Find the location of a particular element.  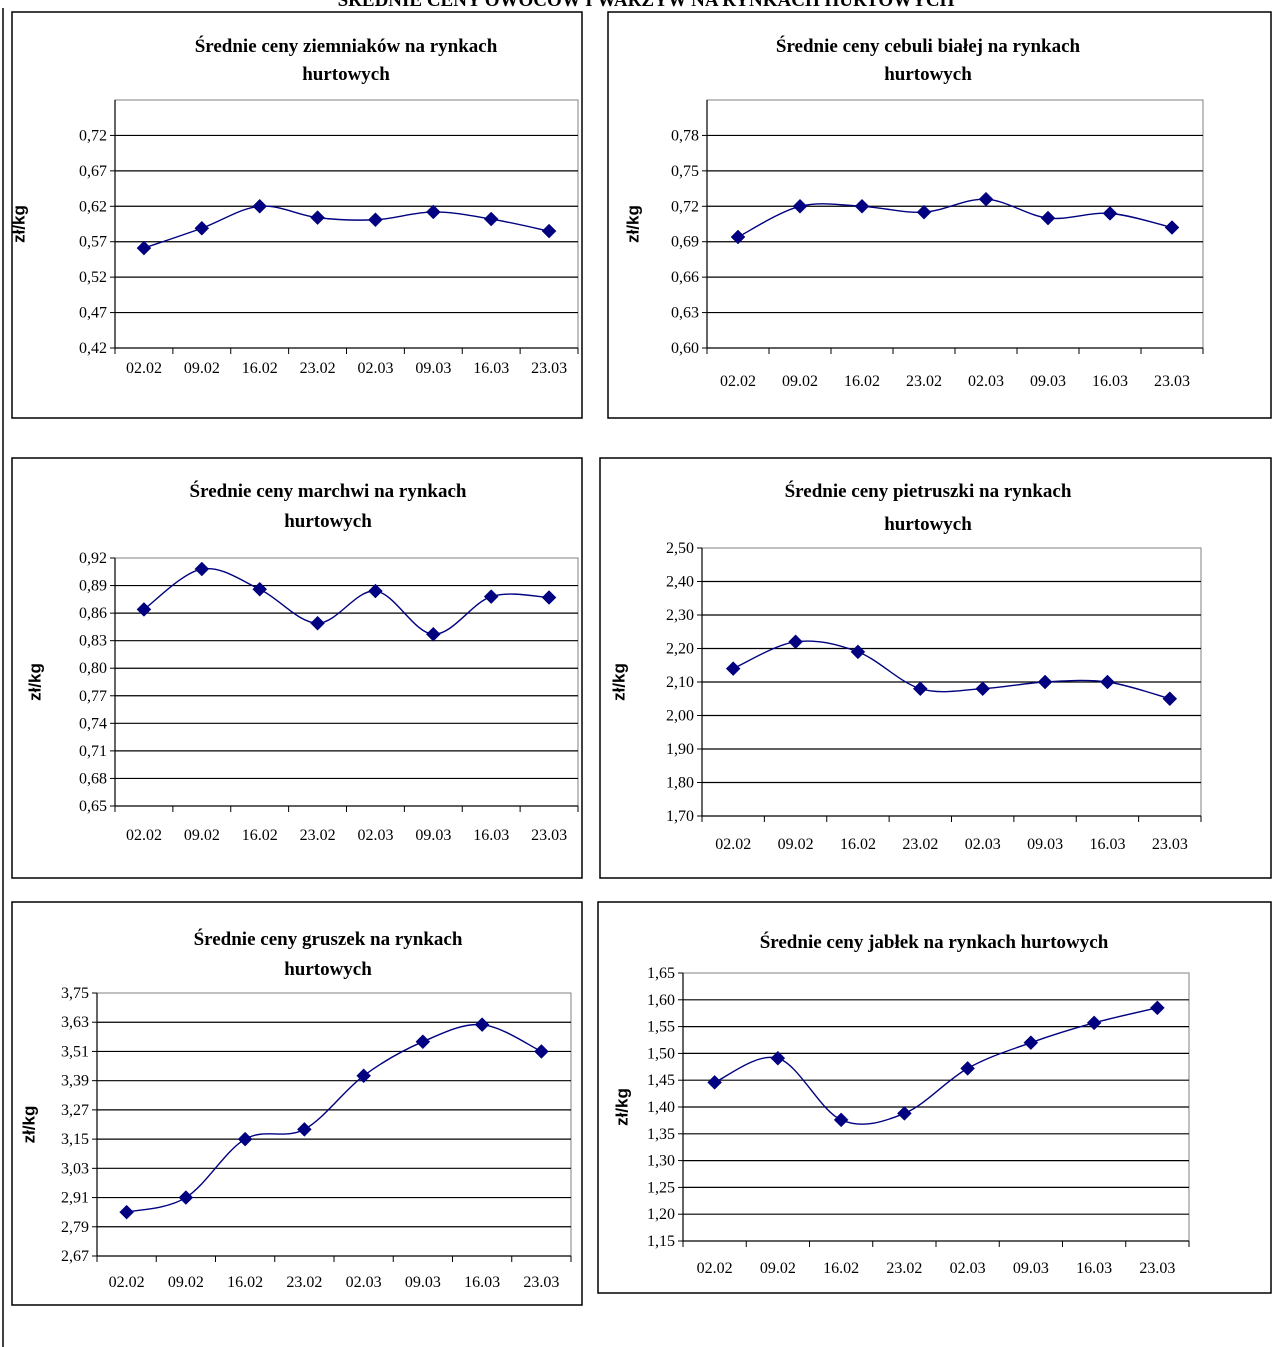

y-tick-label: 0,68 is located at coordinates (93, 778).